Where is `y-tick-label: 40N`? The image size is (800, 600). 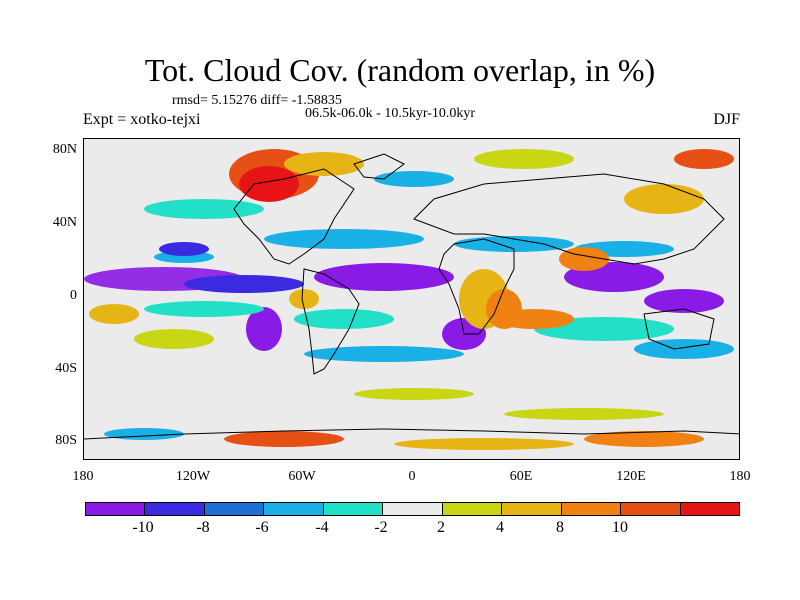 y-tick-label: 40N is located at coordinates (64, 222).